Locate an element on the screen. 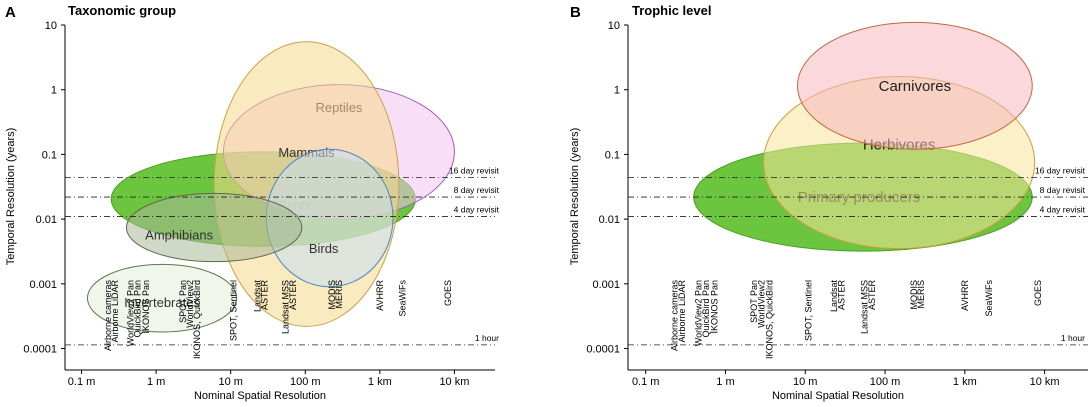  group-label-birds: Birds is located at coordinates (324, 248).